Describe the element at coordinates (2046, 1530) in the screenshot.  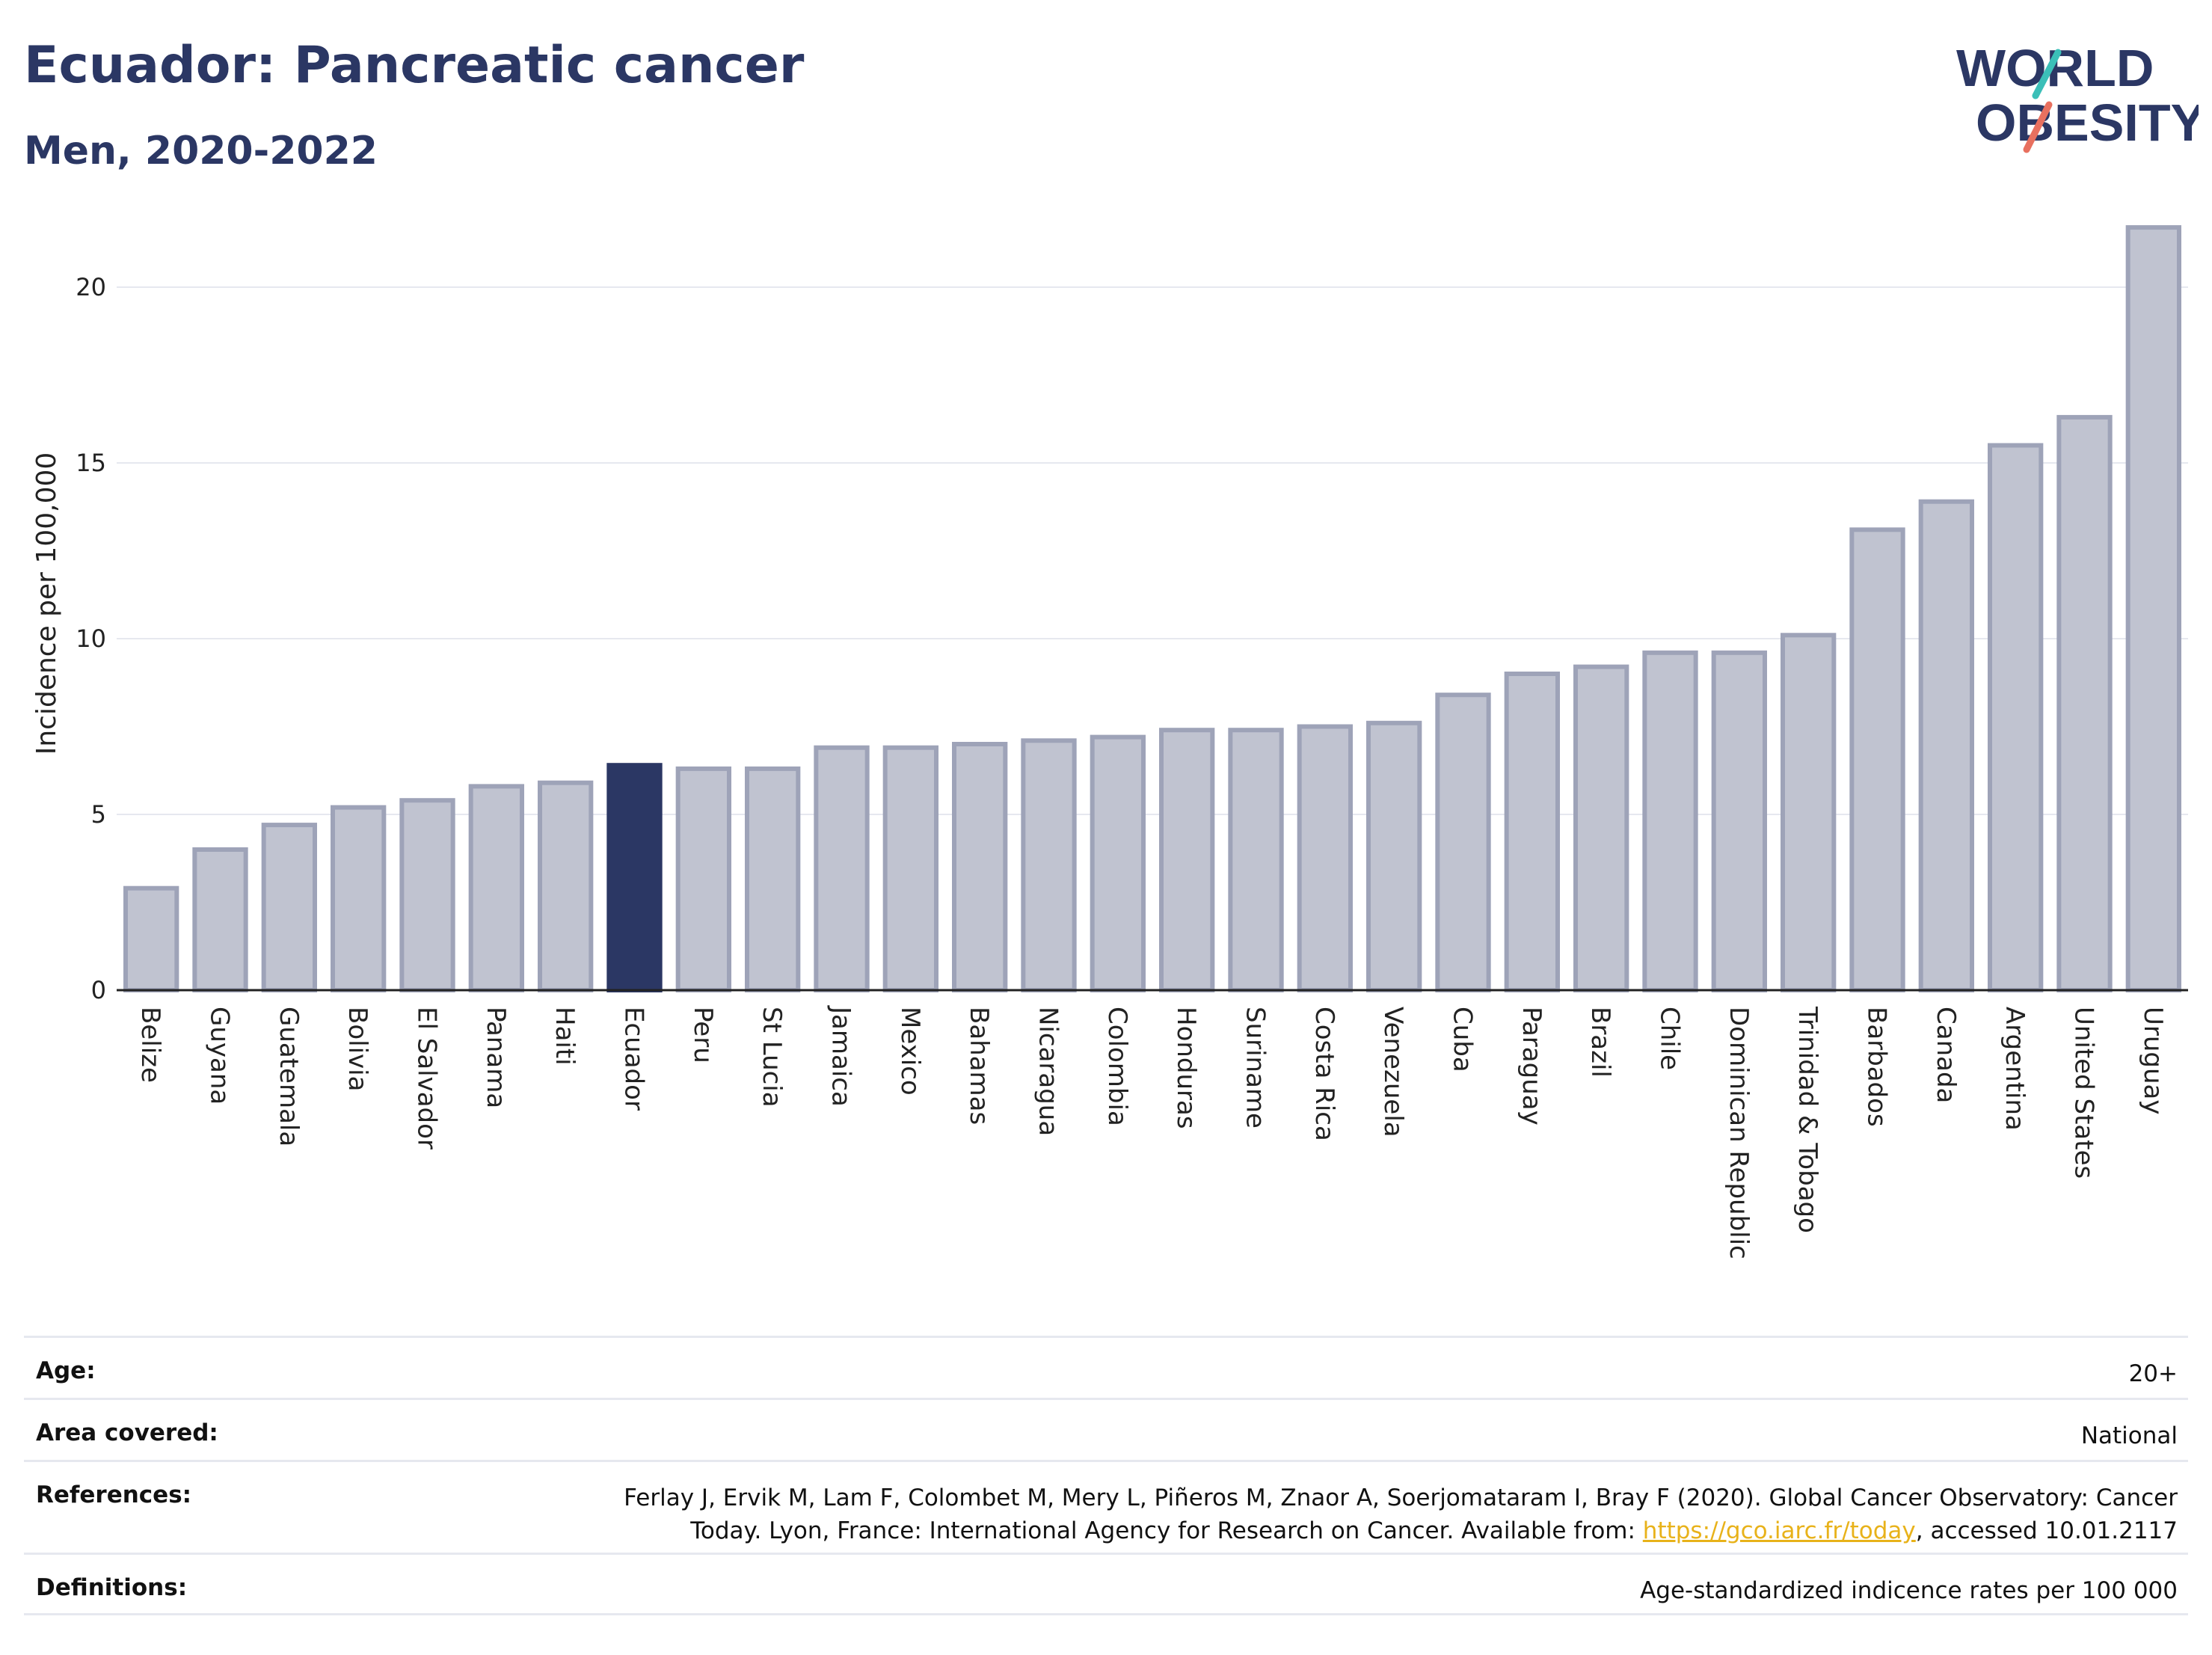
I see `references-line2-end: , accessed 10.01.2117` at that location.